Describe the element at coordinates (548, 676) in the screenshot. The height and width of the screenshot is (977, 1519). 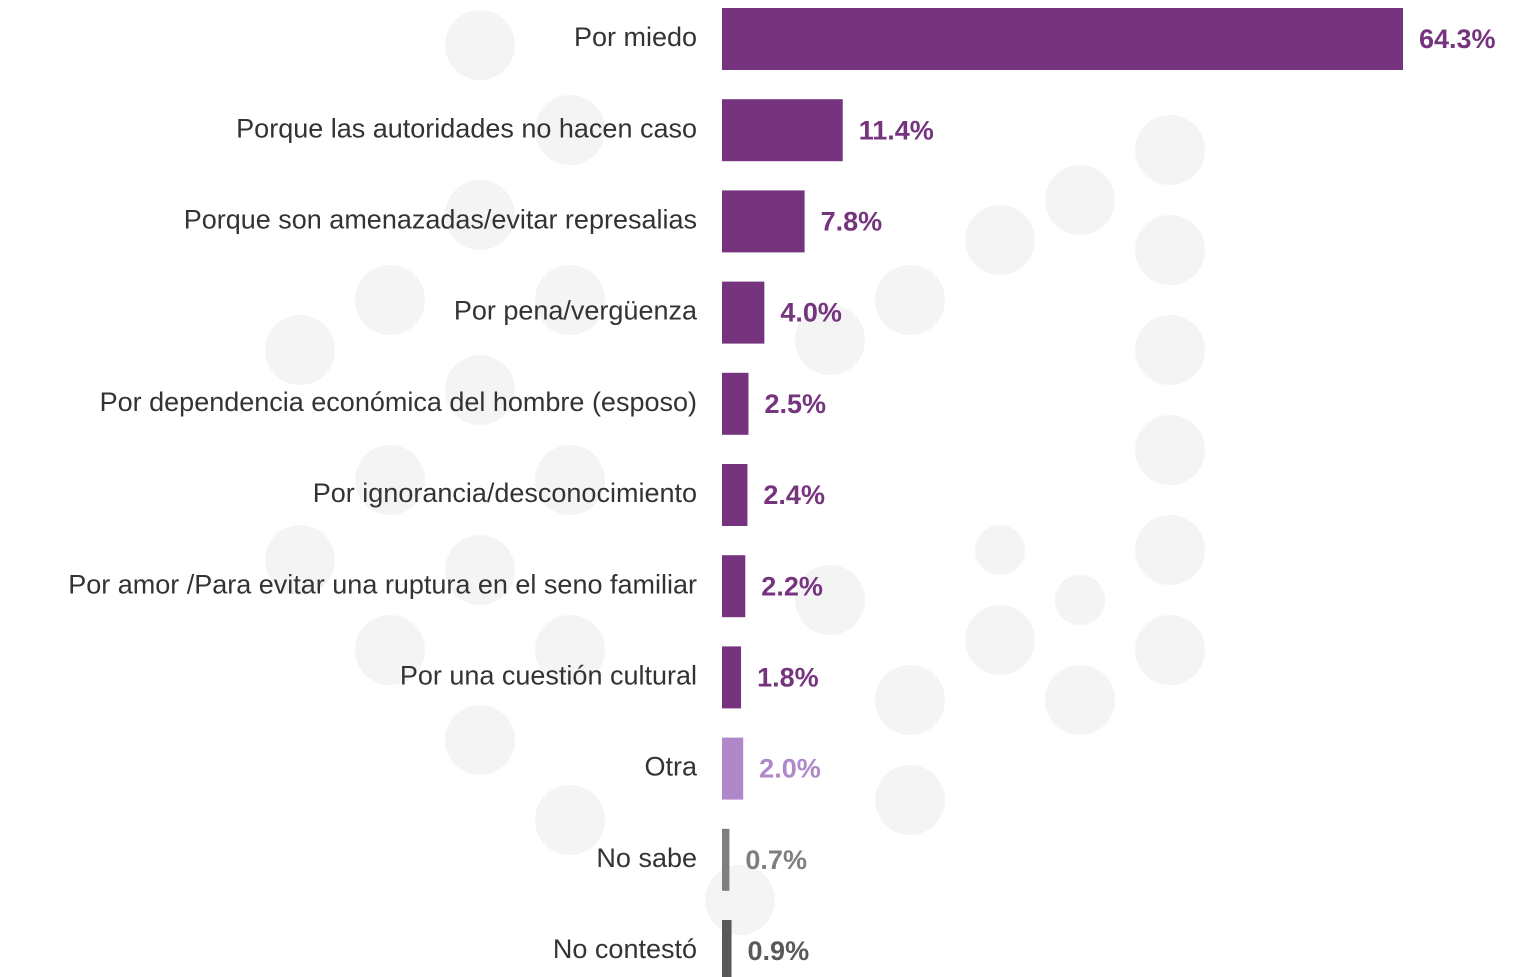
I see `category-label: Por una cuestión cultural` at that location.